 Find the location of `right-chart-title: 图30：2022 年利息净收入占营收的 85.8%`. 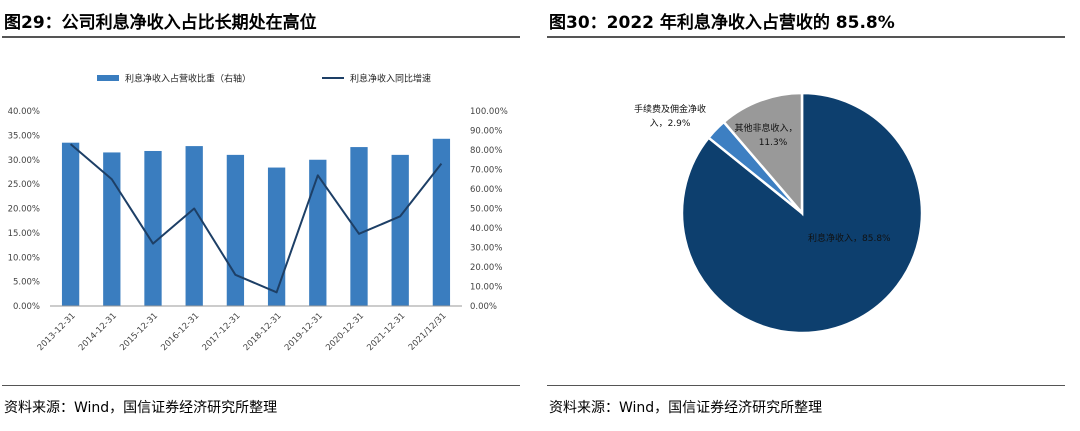

right-chart-title: 图30：2022 年利息净收入占营收的 85.8% is located at coordinates (722, 23).